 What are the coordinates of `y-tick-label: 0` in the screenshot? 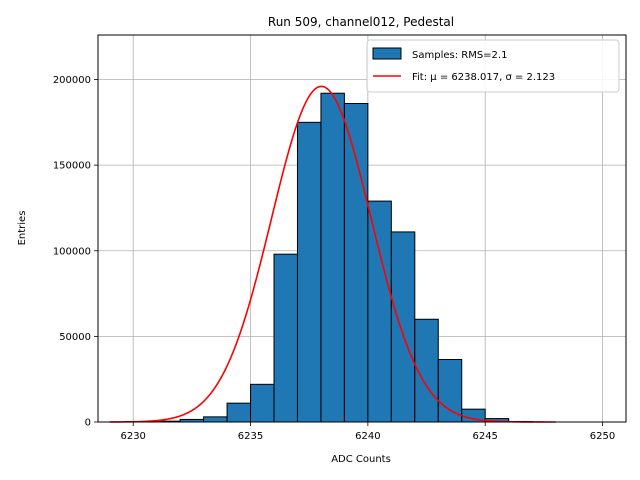 It's located at (88, 423).